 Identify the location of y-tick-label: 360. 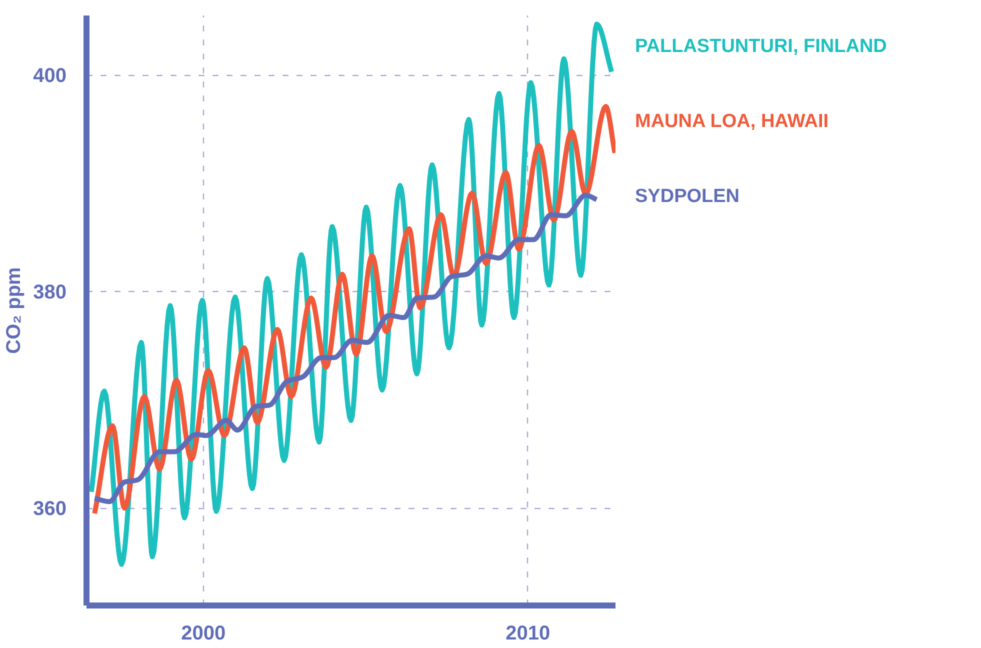
(50, 509).